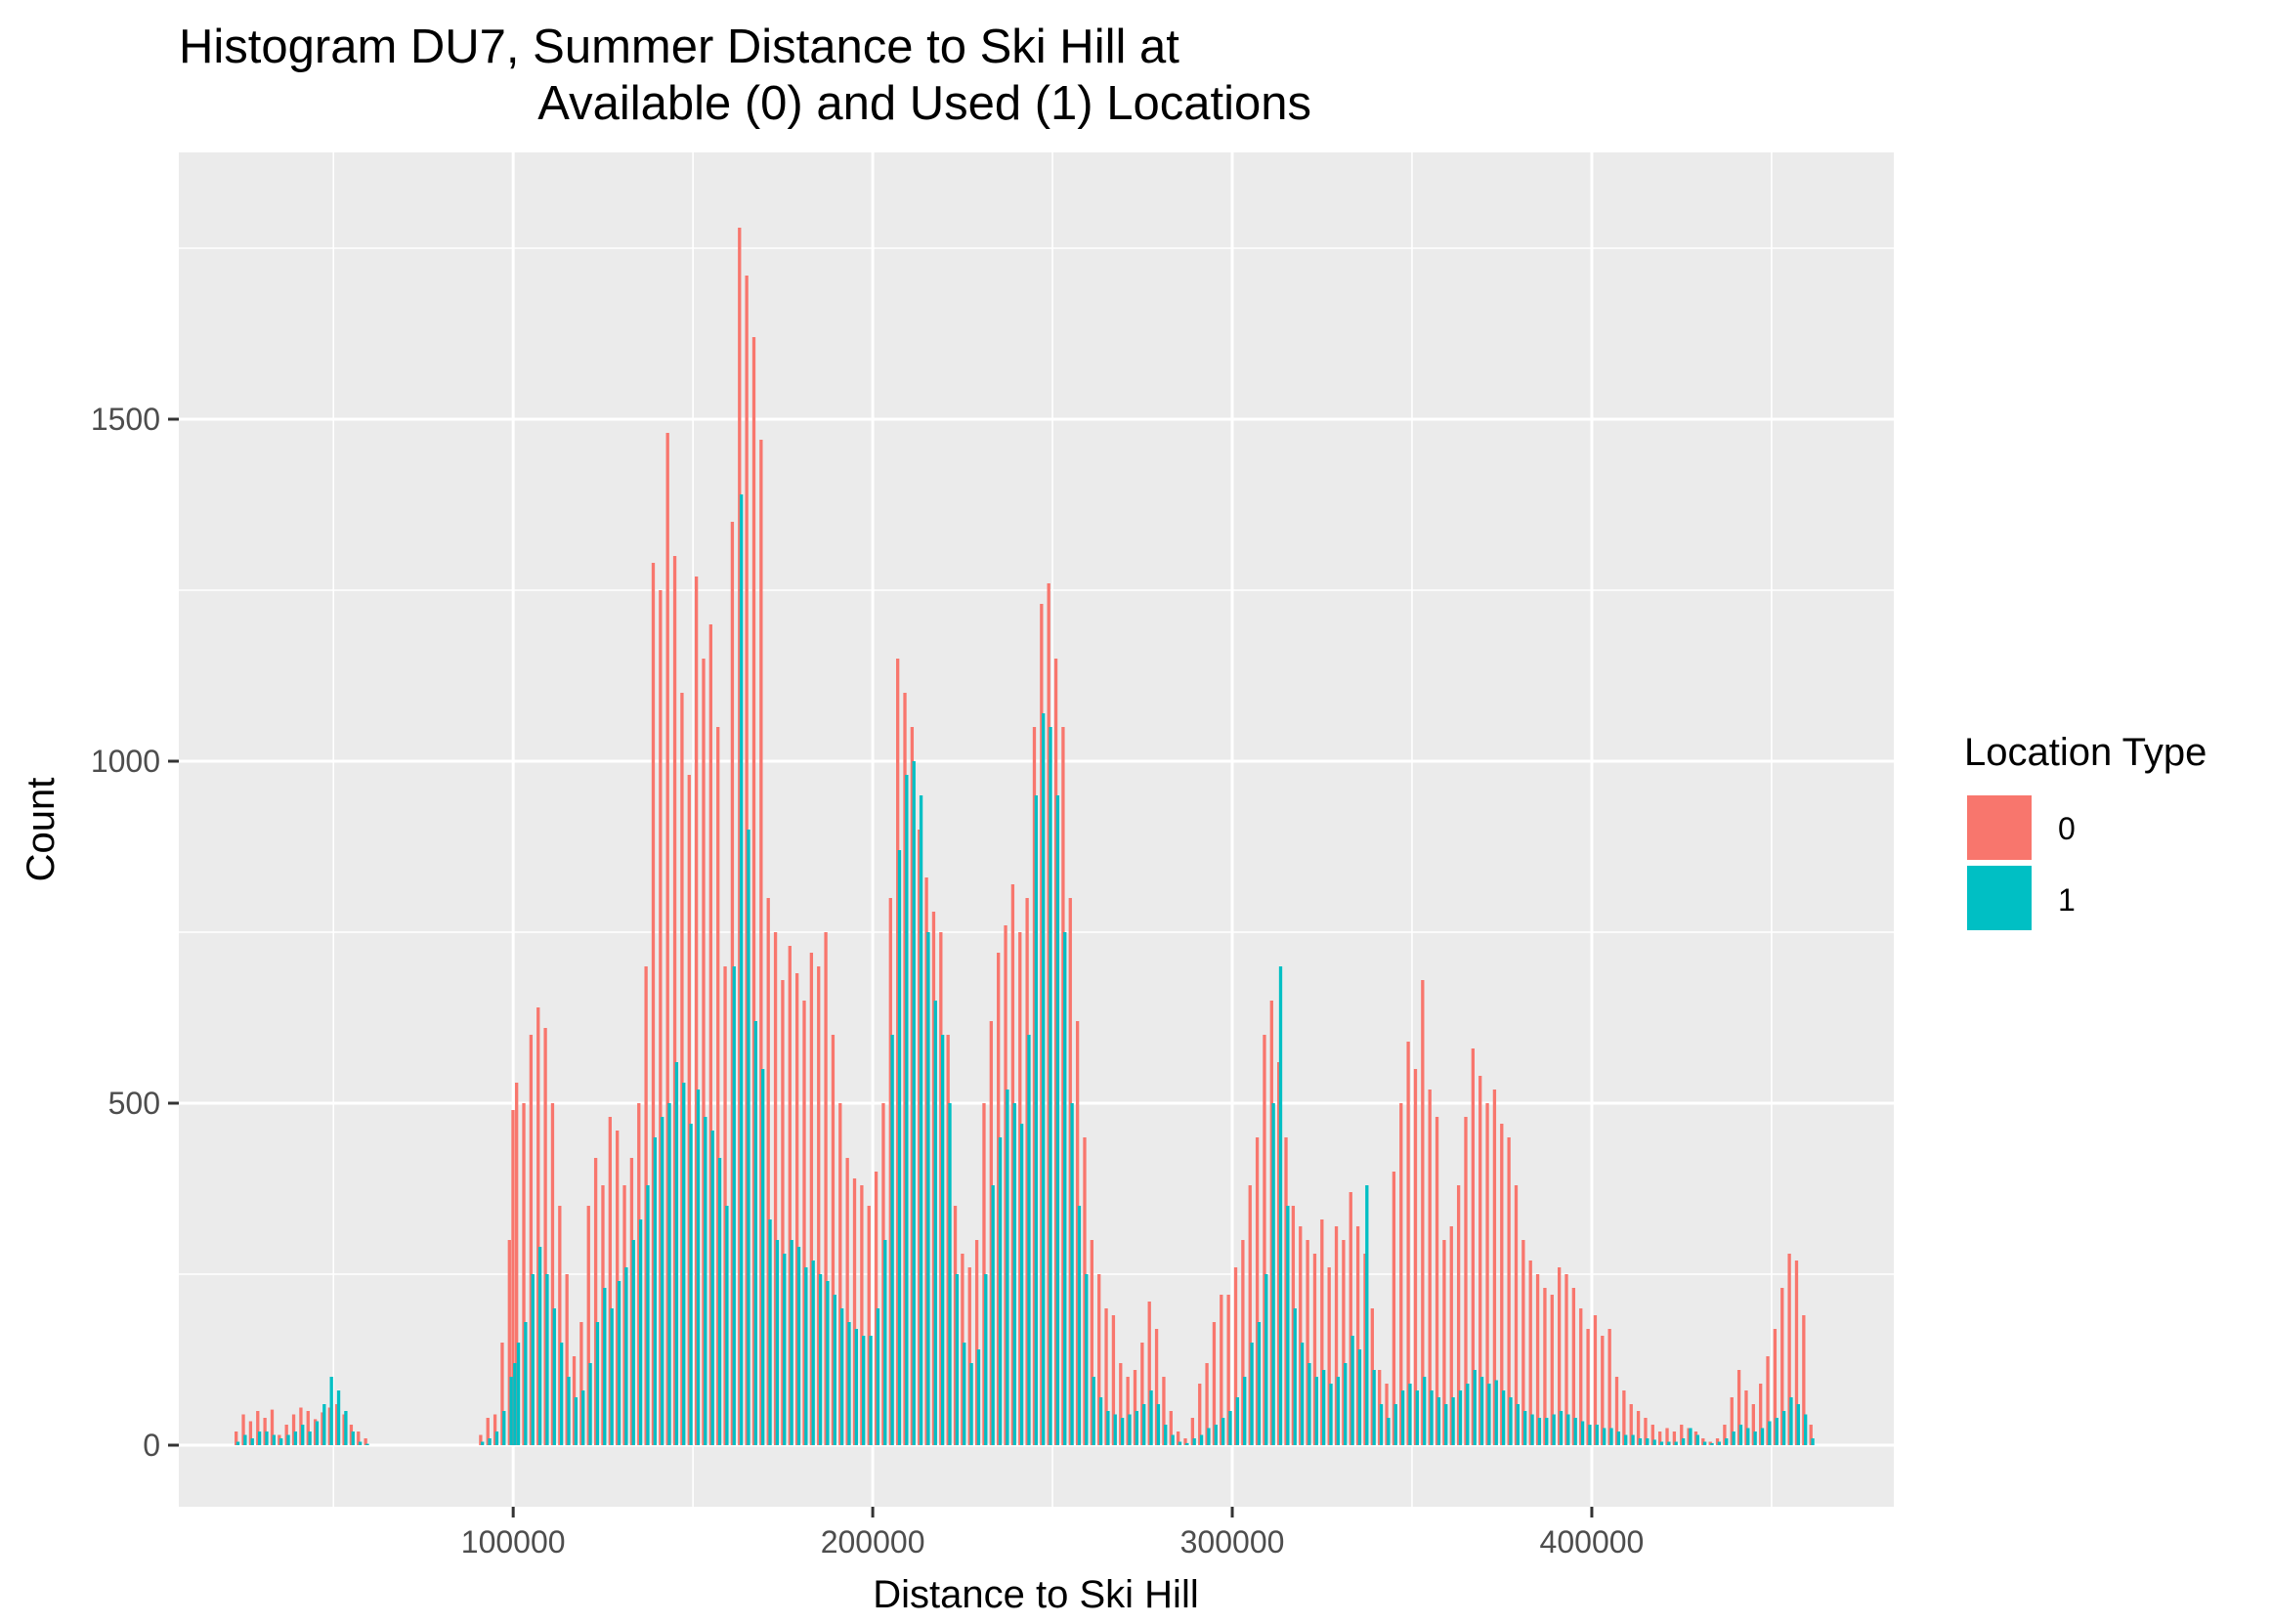  Describe the element at coordinates (1035, 1594) in the screenshot. I see `x-axis-title: Distance to Ski Hill` at that location.